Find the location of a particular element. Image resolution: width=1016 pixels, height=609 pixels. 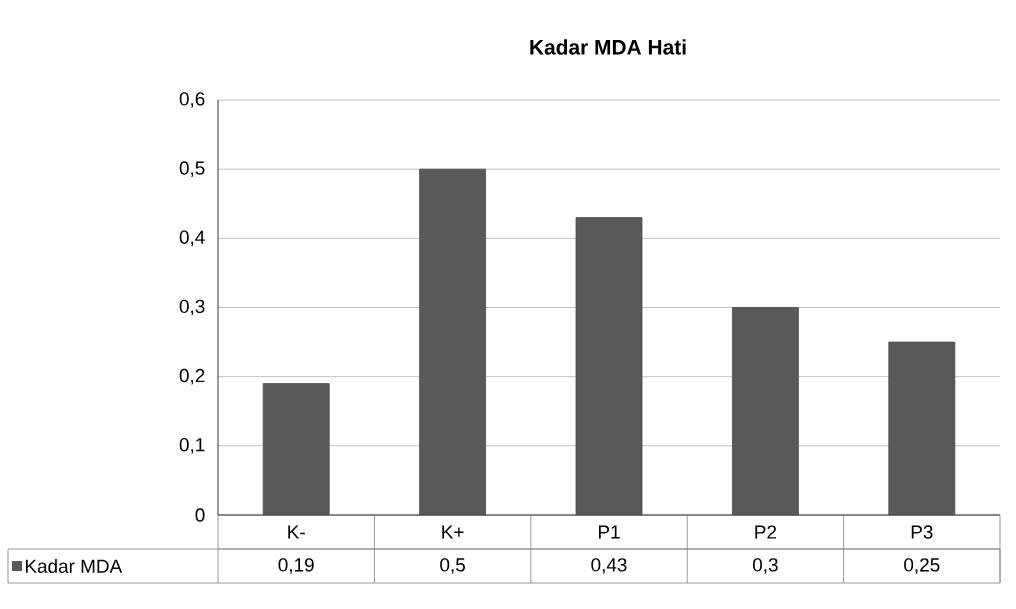

y-tick-label: 0,4 is located at coordinates (192, 238).